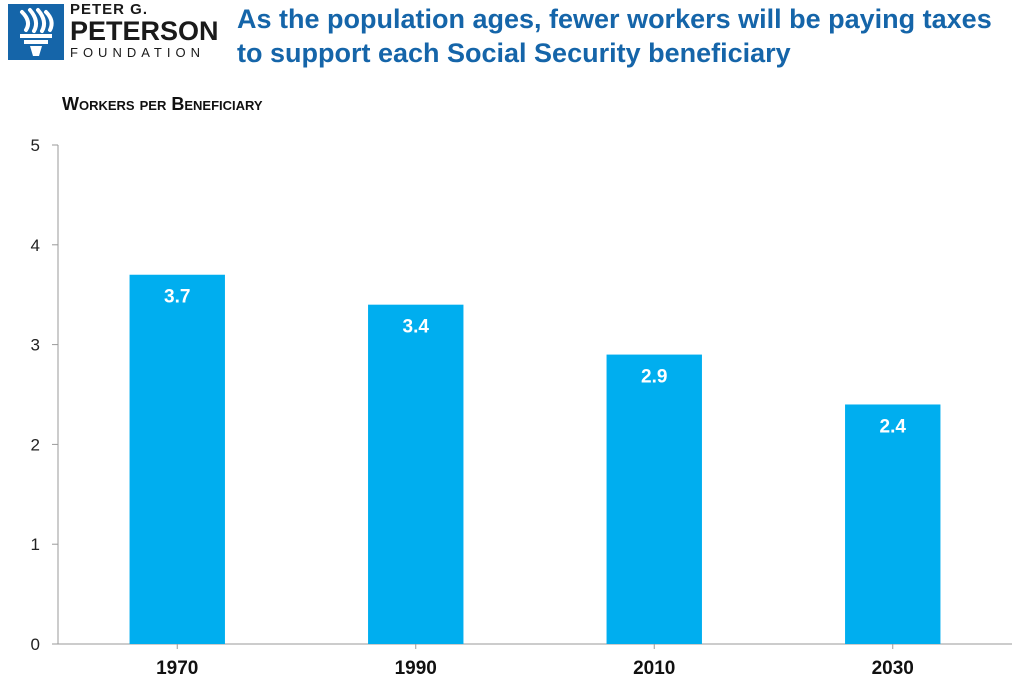 The height and width of the screenshot is (691, 1020). I want to click on y-tick-label: 1, so click(35, 544).